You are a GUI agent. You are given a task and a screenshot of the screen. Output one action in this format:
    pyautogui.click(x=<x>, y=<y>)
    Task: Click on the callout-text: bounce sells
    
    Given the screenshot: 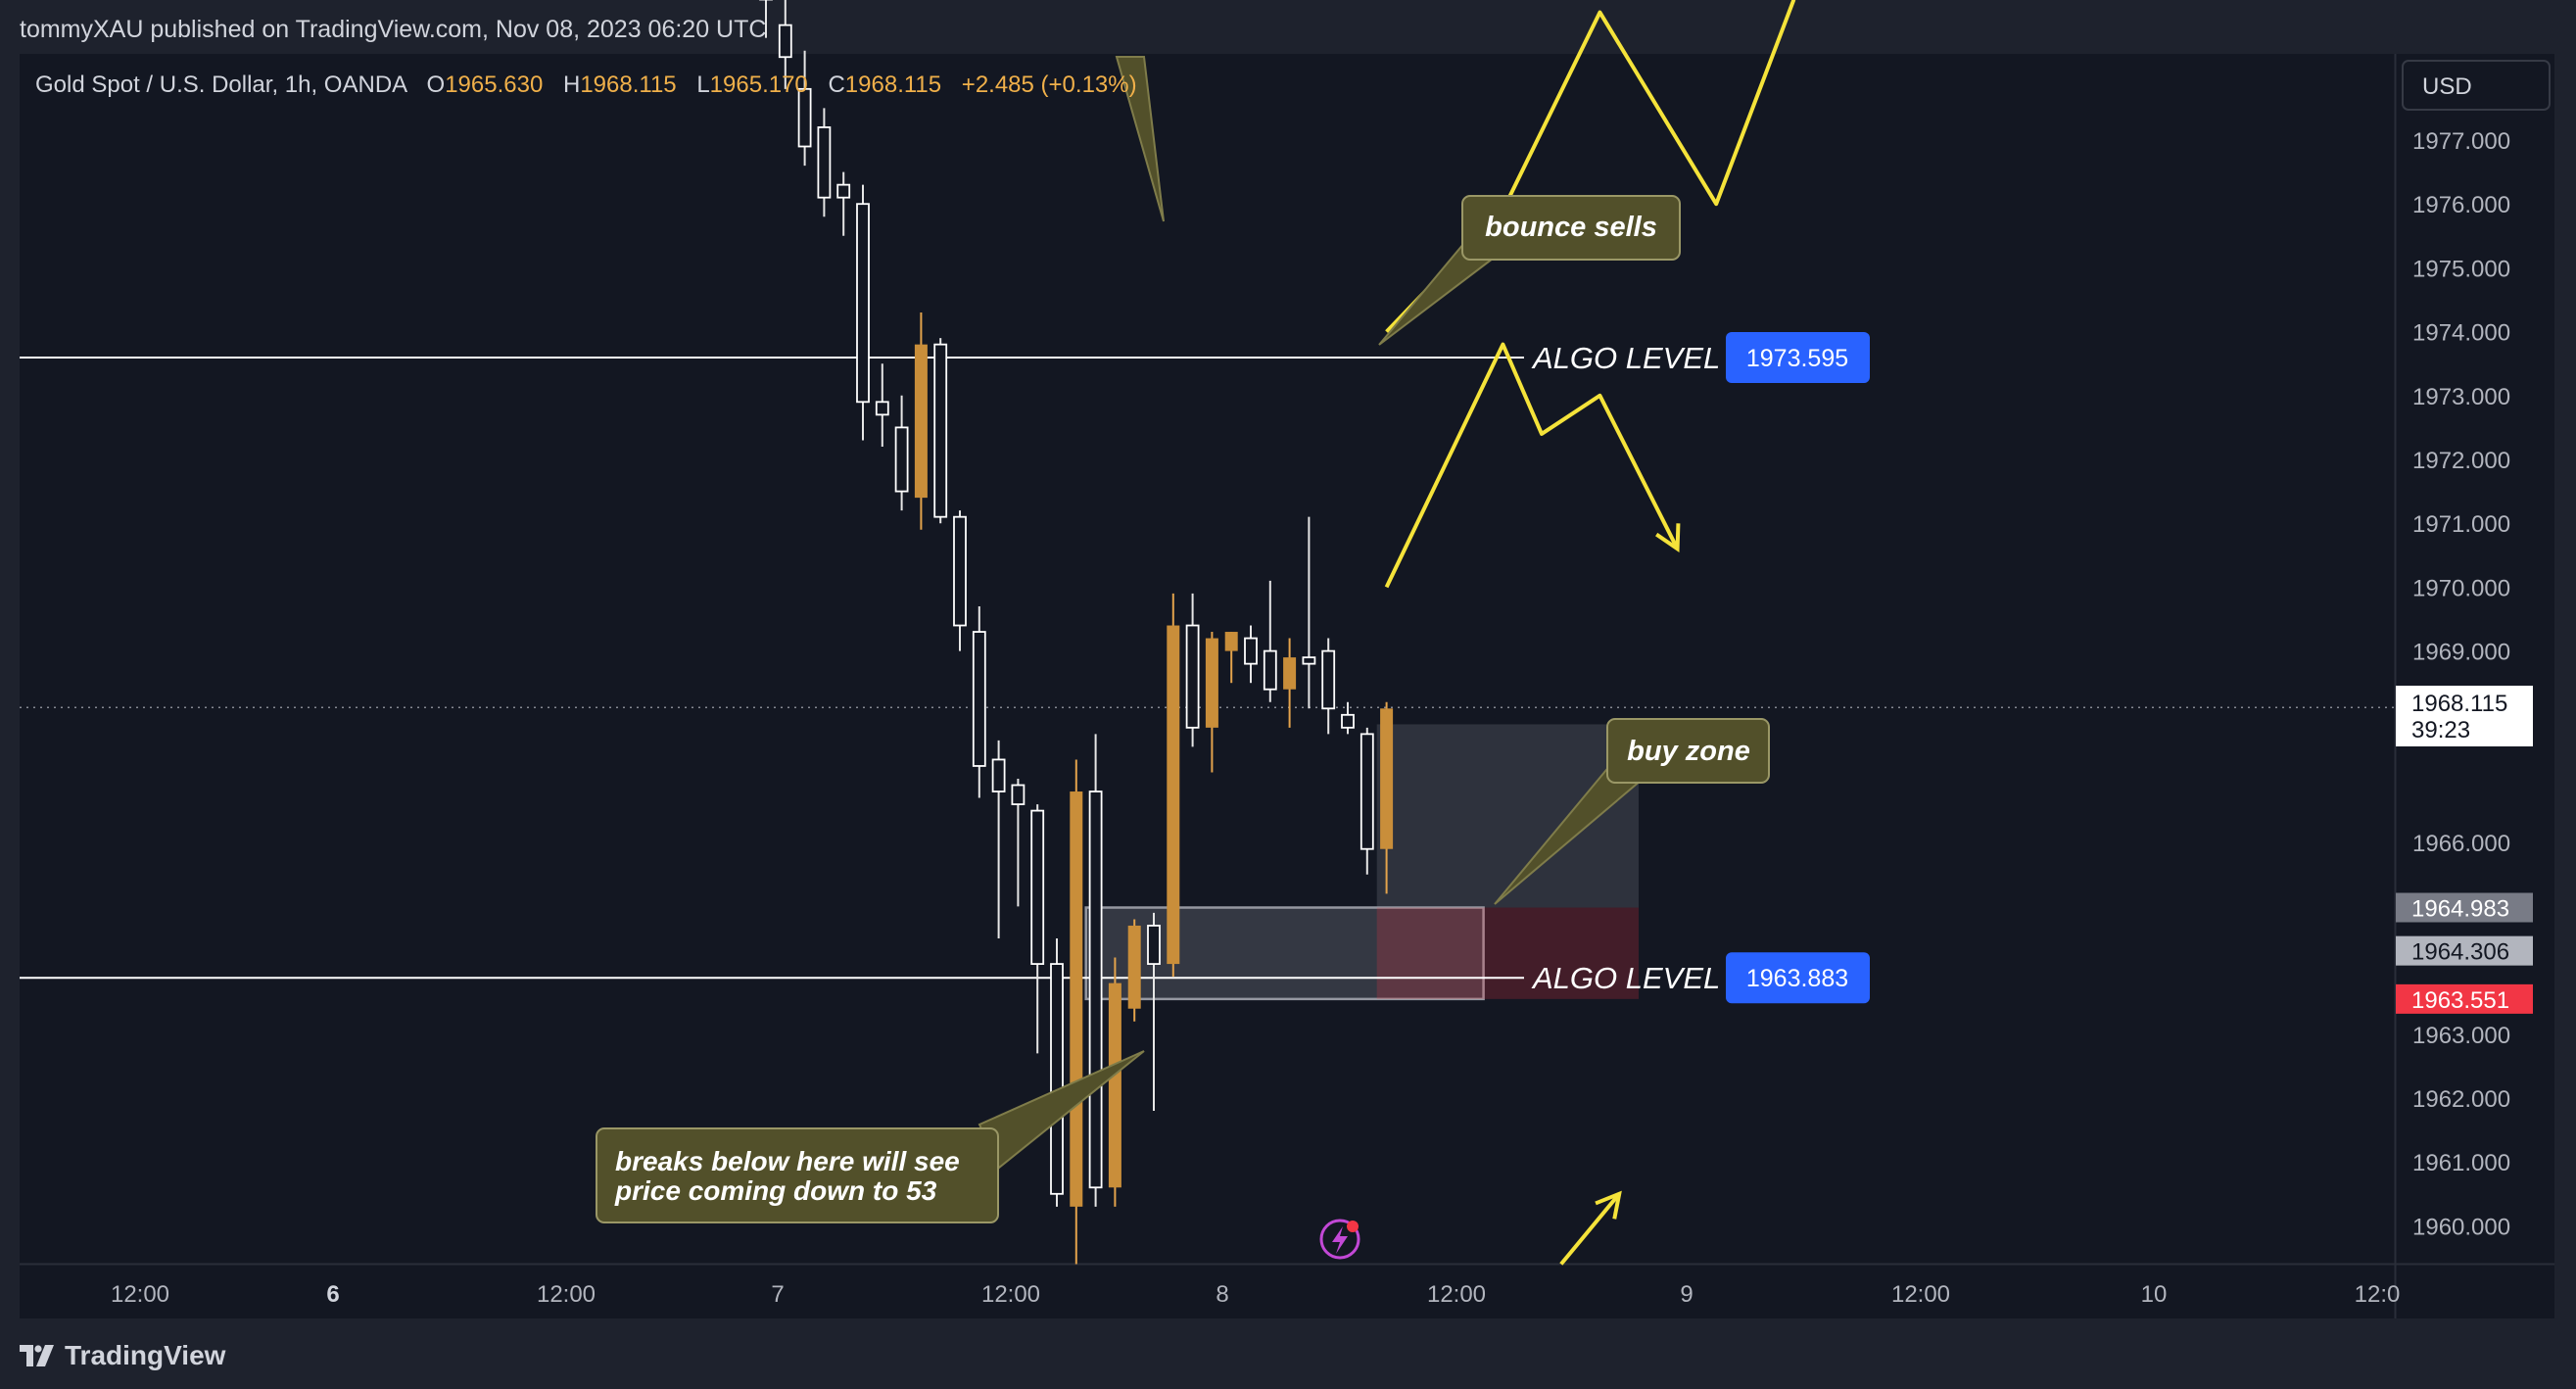 What is the action you would take?
    pyautogui.click(x=1571, y=227)
    